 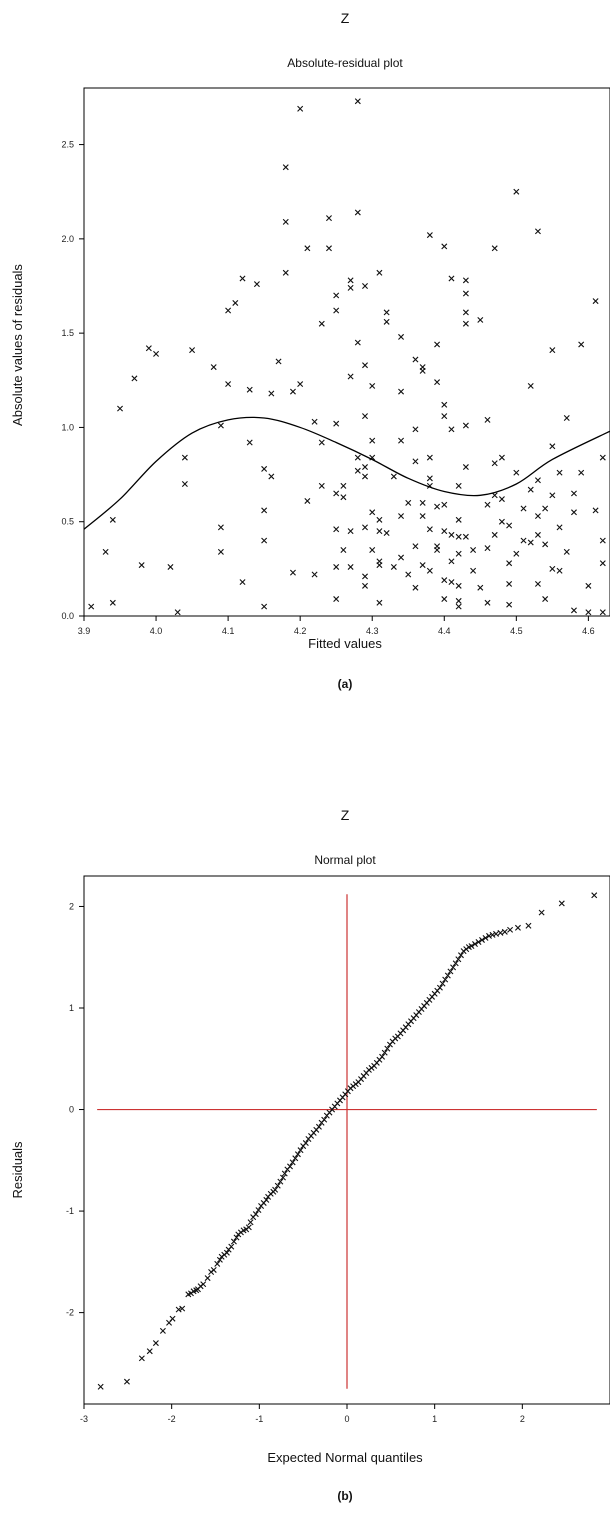 What do you see at coordinates (72, 380) in the screenshot?
I see `chart-a-y-ticks: 0.0 0.5 1.0 1.5 2.0 2.5` at bounding box center [72, 380].